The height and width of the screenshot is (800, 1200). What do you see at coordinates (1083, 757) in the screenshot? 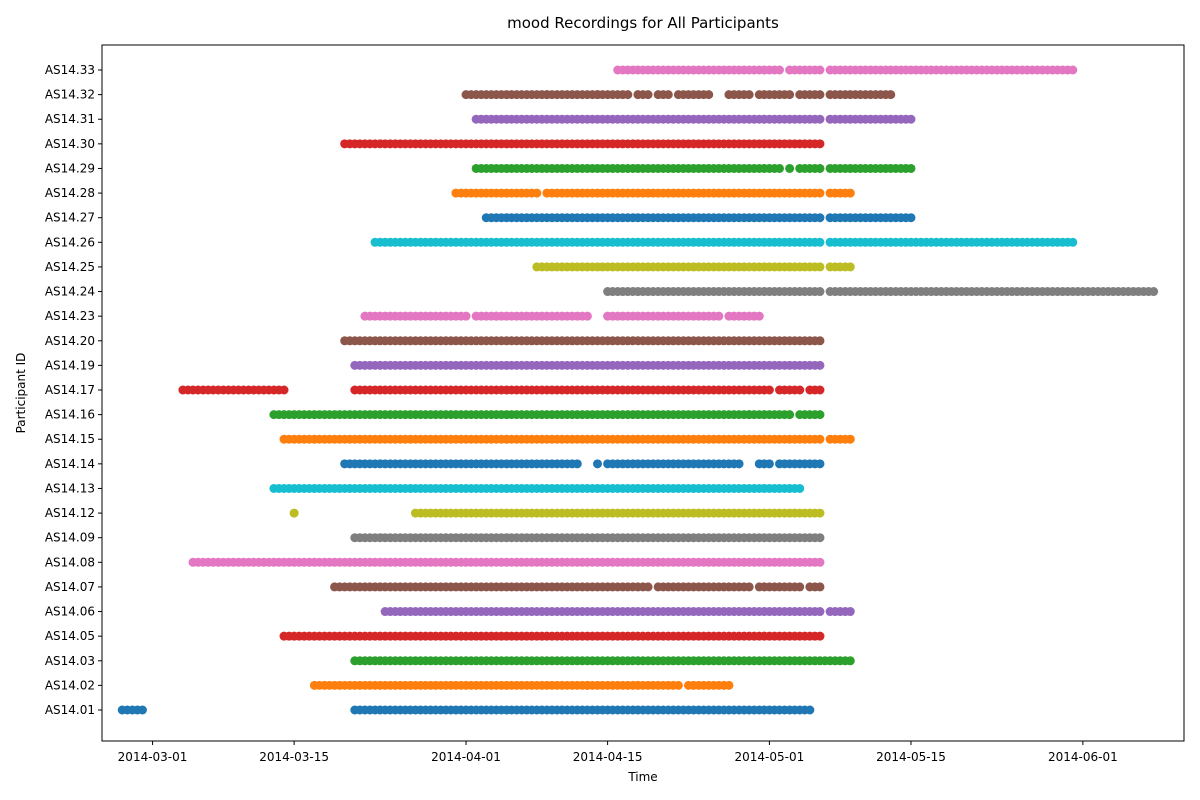
I see `x-tick-label: 2014-06-01` at bounding box center [1083, 757].